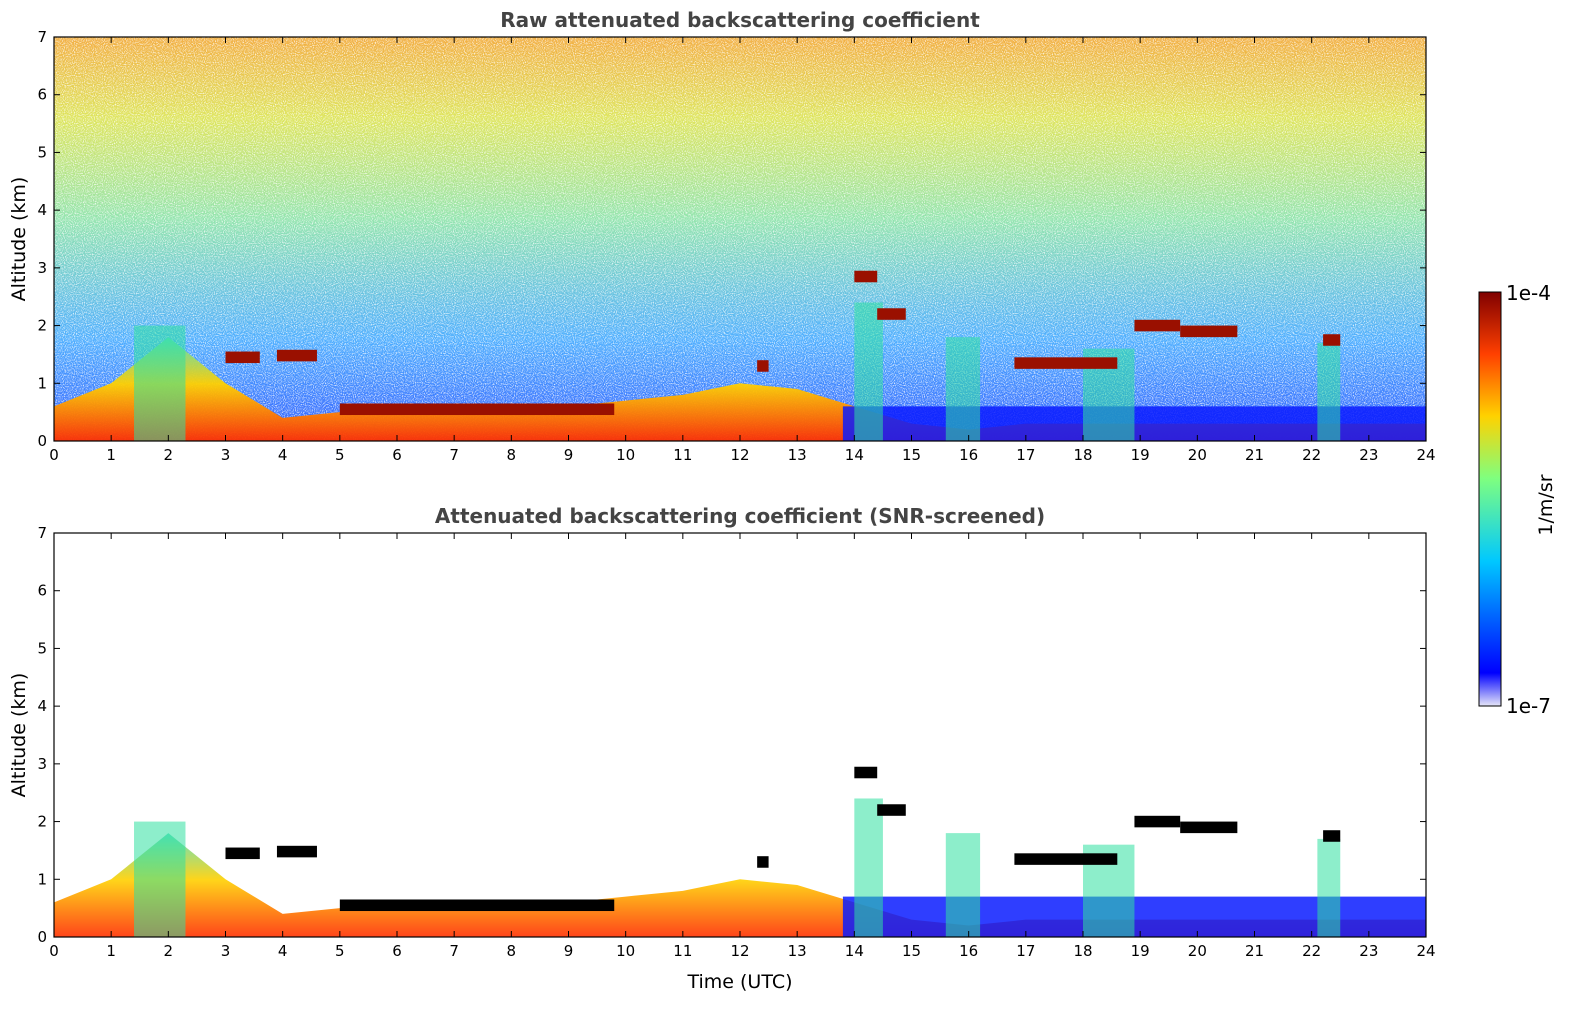 Image resolution: width=1595 pixels, height=1024 pixels. Describe the element at coordinates (42, 210) in the screenshot. I see `y-tick-label: 4` at that location.